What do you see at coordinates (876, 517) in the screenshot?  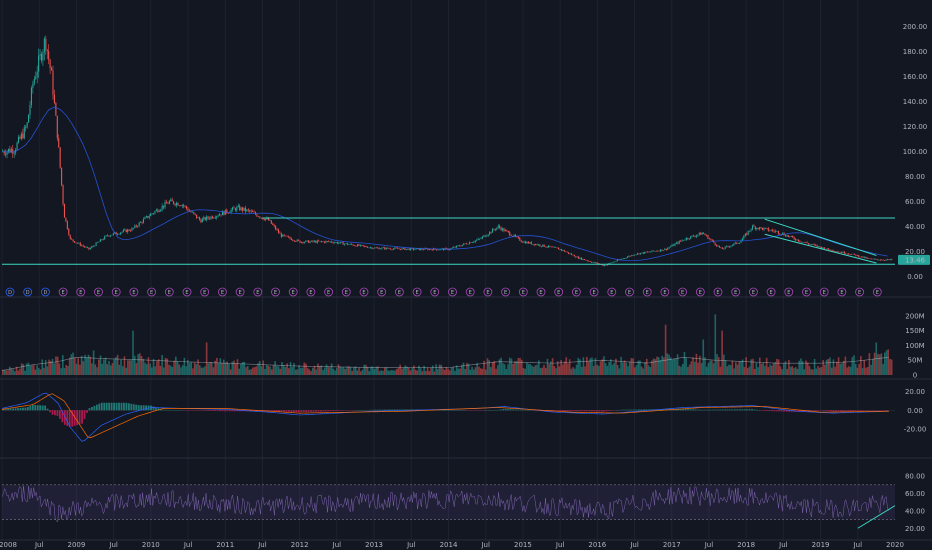 I see `rsi-trendline` at bounding box center [876, 517].